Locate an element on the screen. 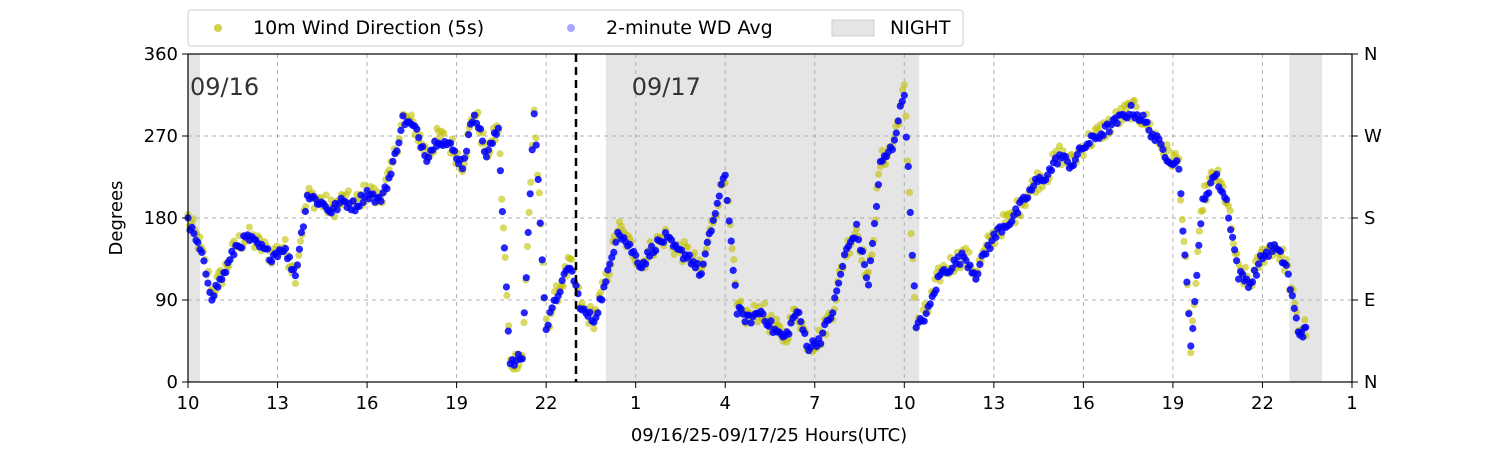 This screenshot has width=1500, height=450. y-axis-title: Degrees is located at coordinates (116, 218).